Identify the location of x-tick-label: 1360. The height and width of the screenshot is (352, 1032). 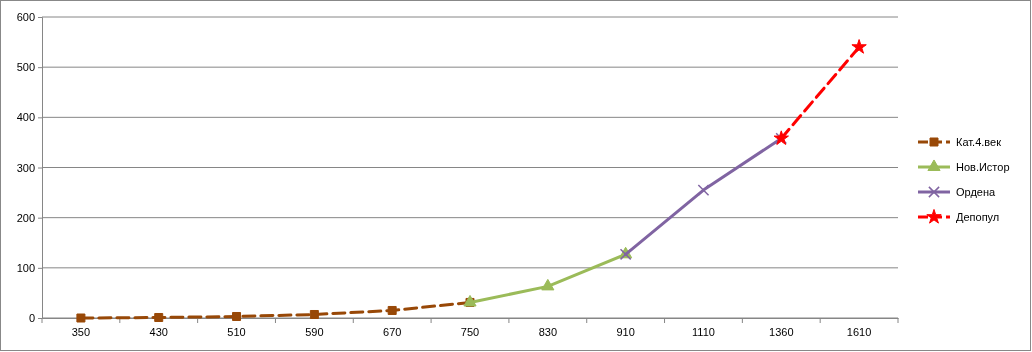
(781, 331).